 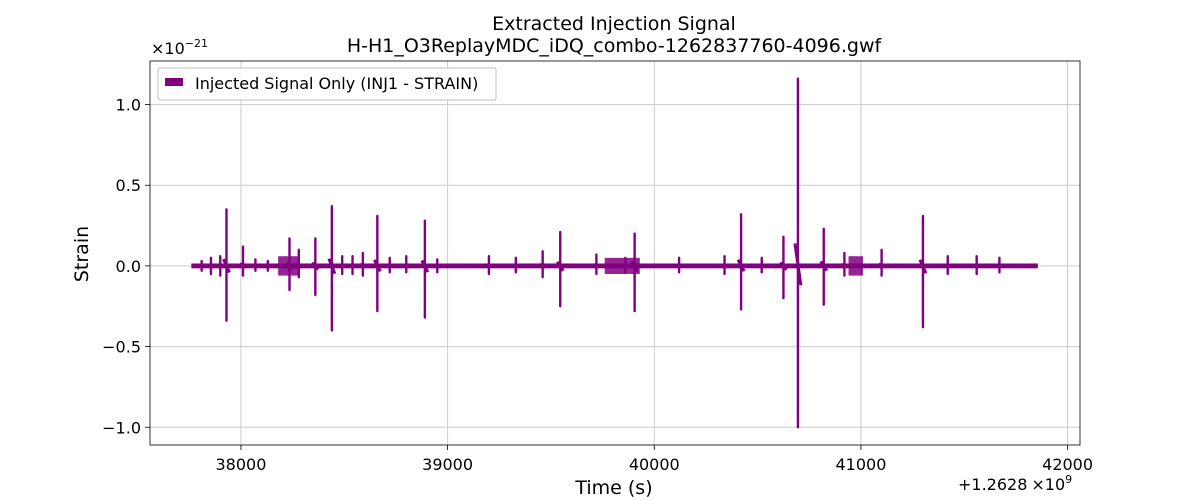 I want to click on x-axis: 38000 39000 40000 41000 42000, so click(x=654, y=459).